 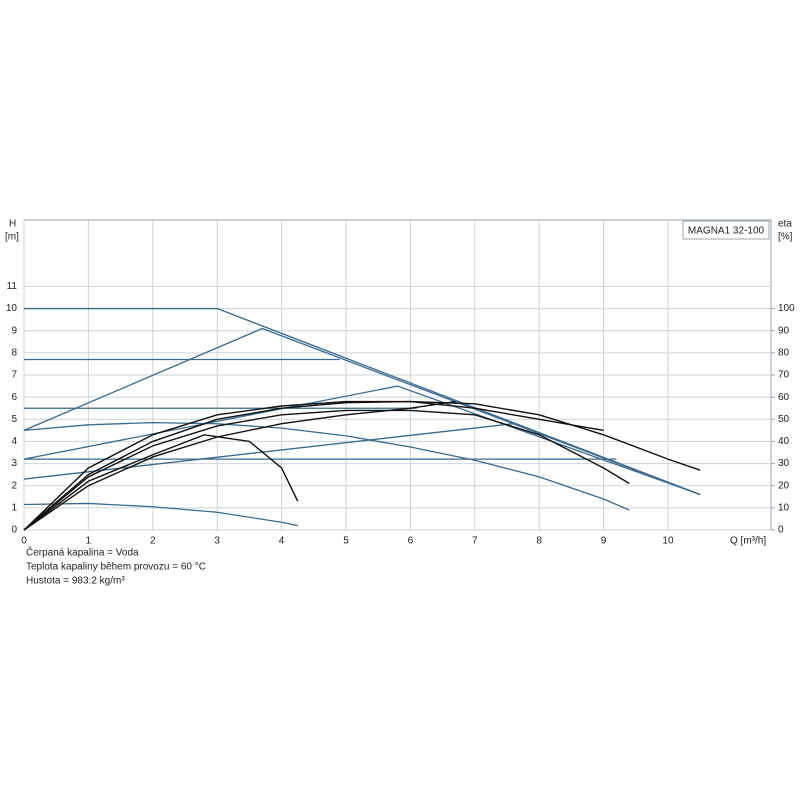 What do you see at coordinates (14, 397) in the screenshot?
I see `y-tick-label: 6` at bounding box center [14, 397].